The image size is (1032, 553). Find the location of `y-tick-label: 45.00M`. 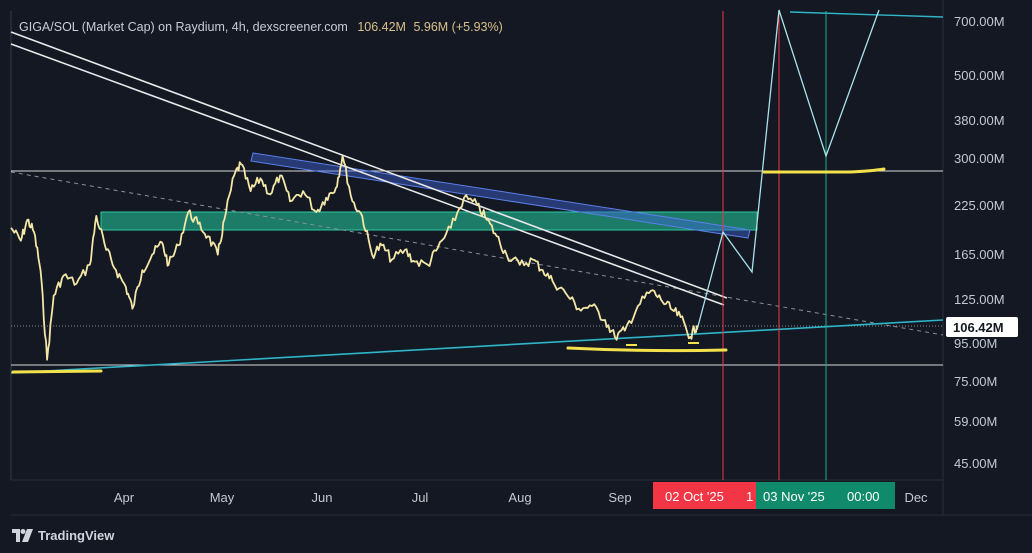

y-tick-label: 45.00M is located at coordinates (975, 463).